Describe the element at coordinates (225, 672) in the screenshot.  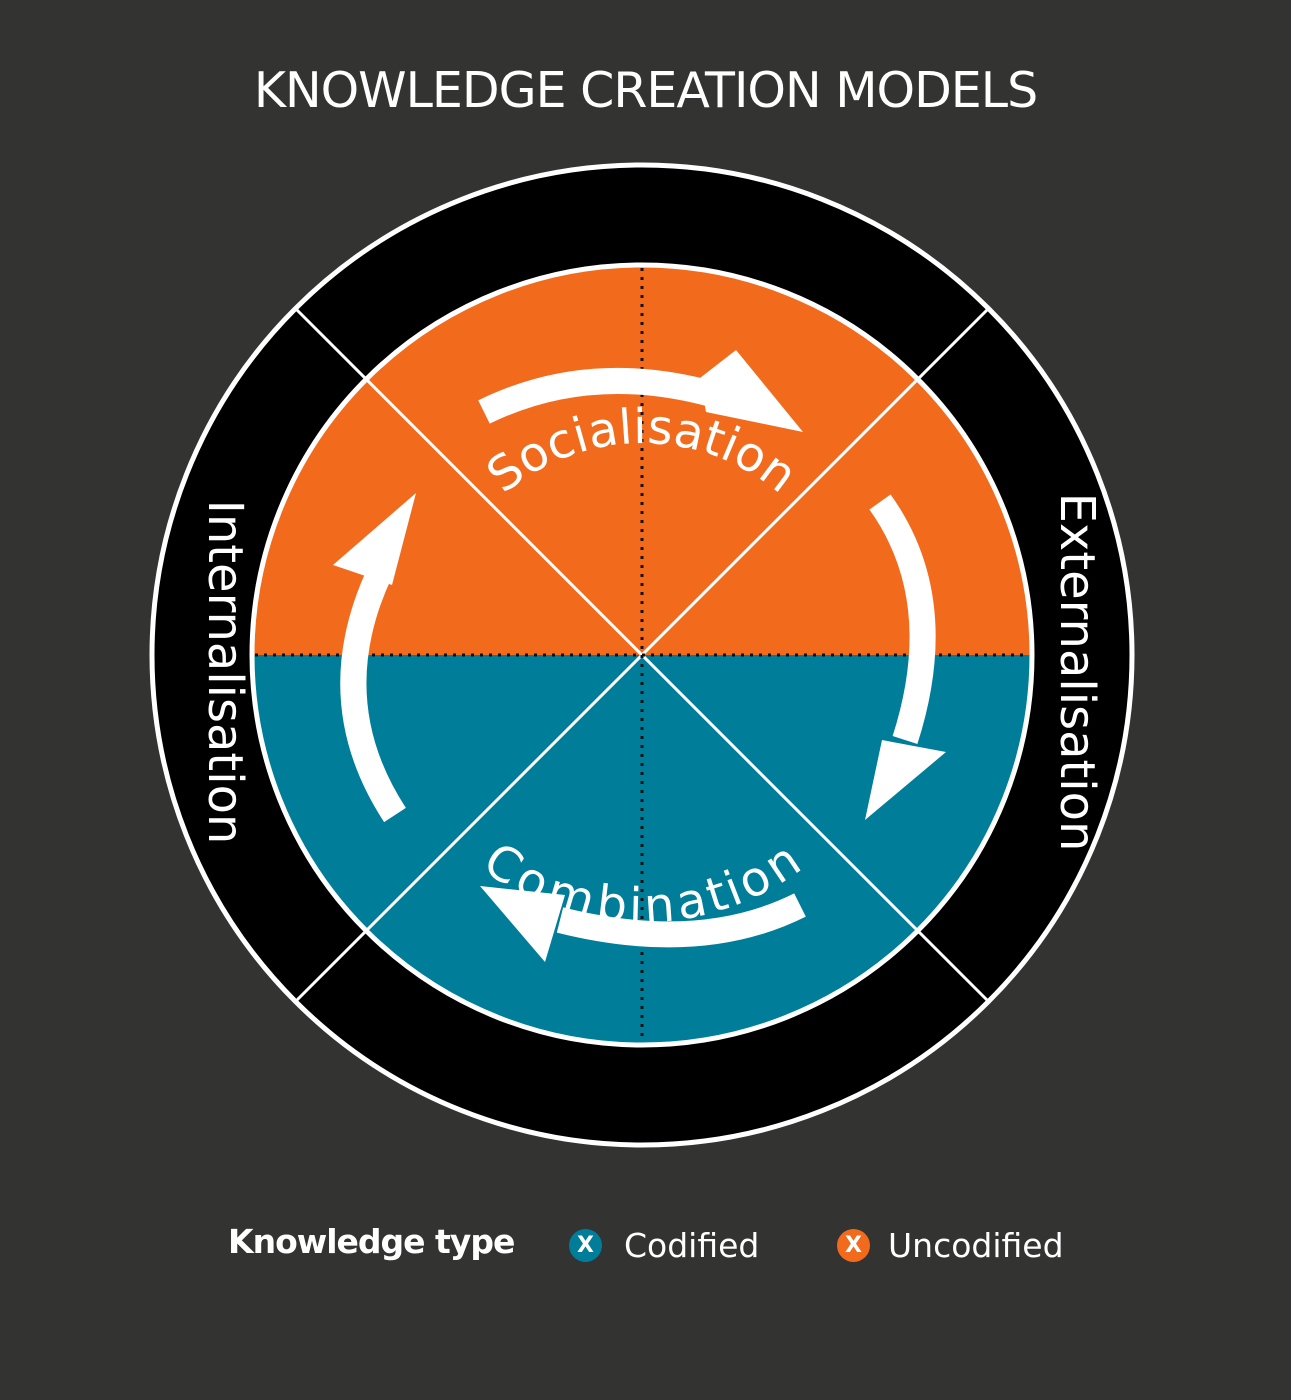
I see `internalisation-label: Internalisation` at that location.